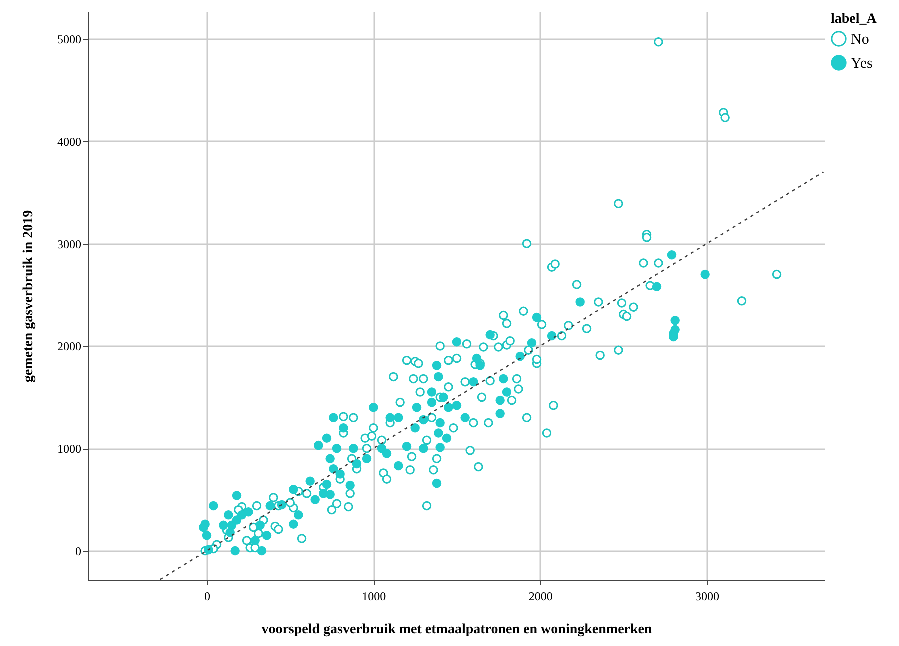 This screenshot has width=899, height=646. What do you see at coordinates (70, 244) in the screenshot?
I see `y-tick-label: 3000` at bounding box center [70, 244].